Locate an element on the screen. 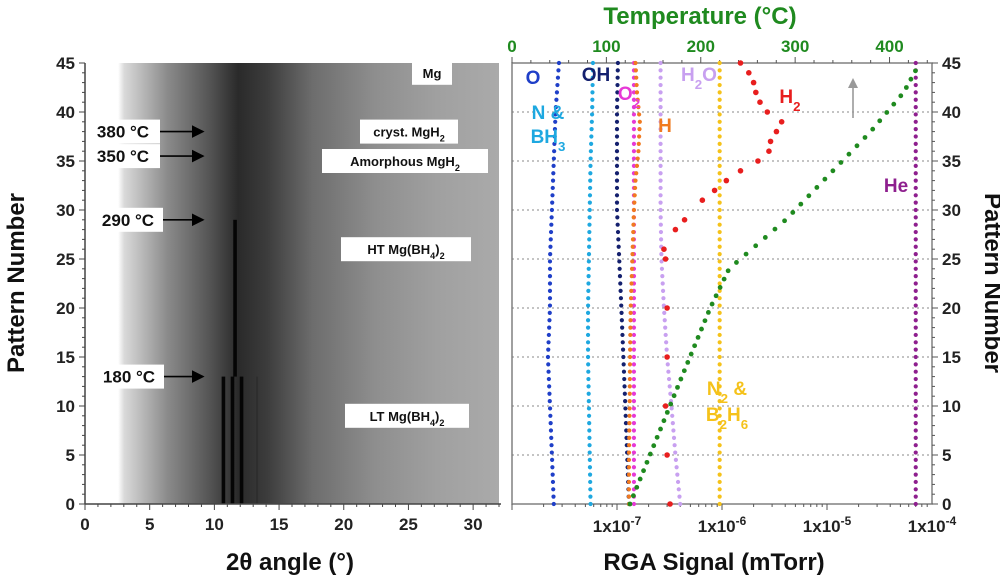  series-he is located at coordinates (915, 283).